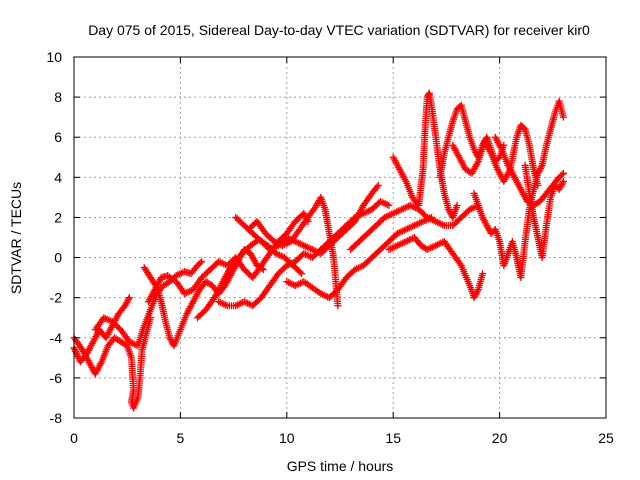 Image resolution: width=640 pixels, height=480 pixels. I want to click on y-tick-label: 4, so click(58, 177).